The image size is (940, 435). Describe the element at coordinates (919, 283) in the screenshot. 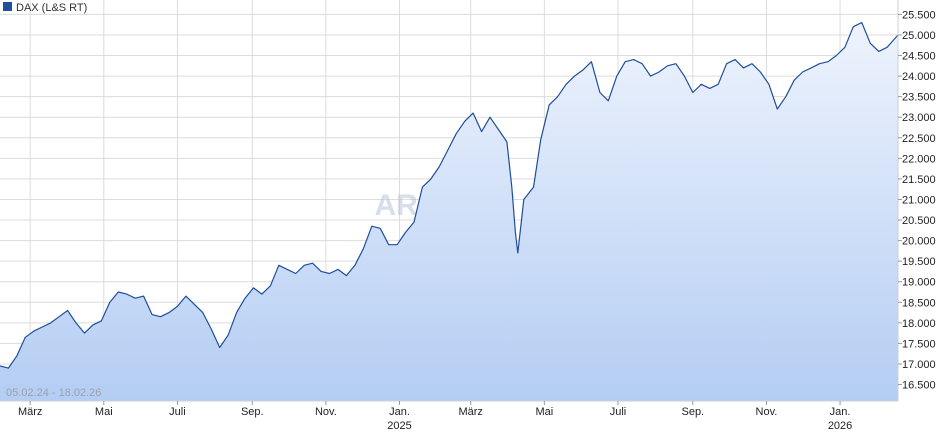

I see `y-tick-label: 19.000` at that location.